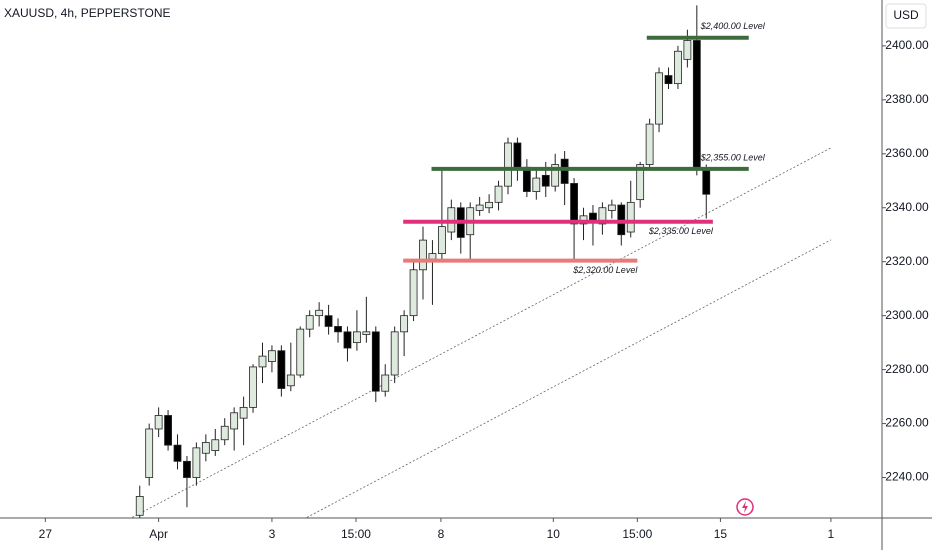 The height and width of the screenshot is (550, 932). What do you see at coordinates (907, 153) in the screenshot?
I see `y-tick-label: 2360.00` at bounding box center [907, 153].